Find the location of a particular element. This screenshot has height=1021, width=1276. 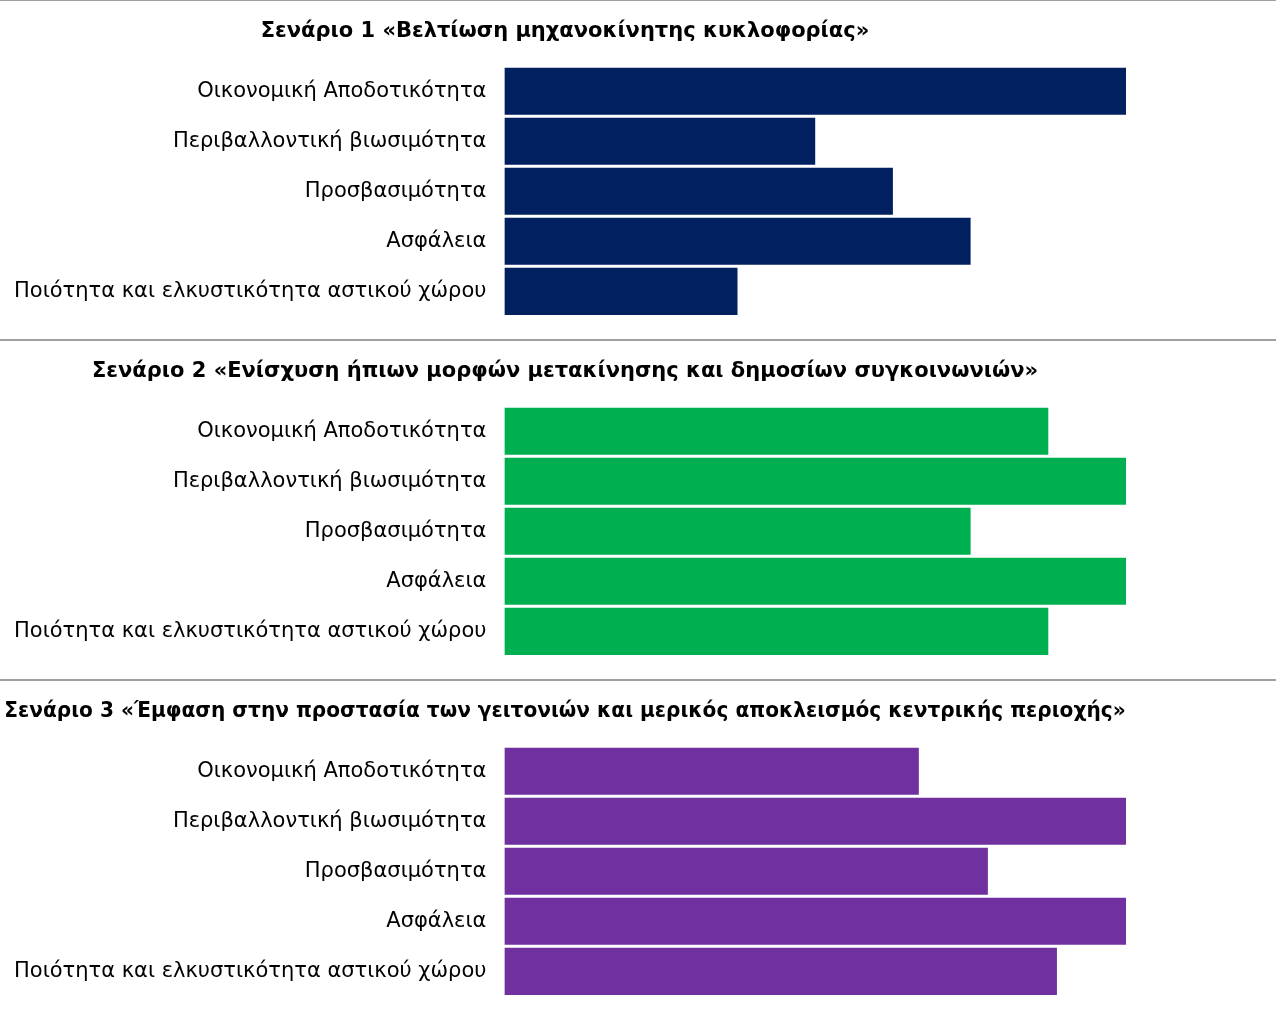

chart-title: Σενάριο 2 «Ενίσχυση ήπιων μορφών μετακίνησης και δημοσίων συγκοινωνιών» is located at coordinates (565, 370).